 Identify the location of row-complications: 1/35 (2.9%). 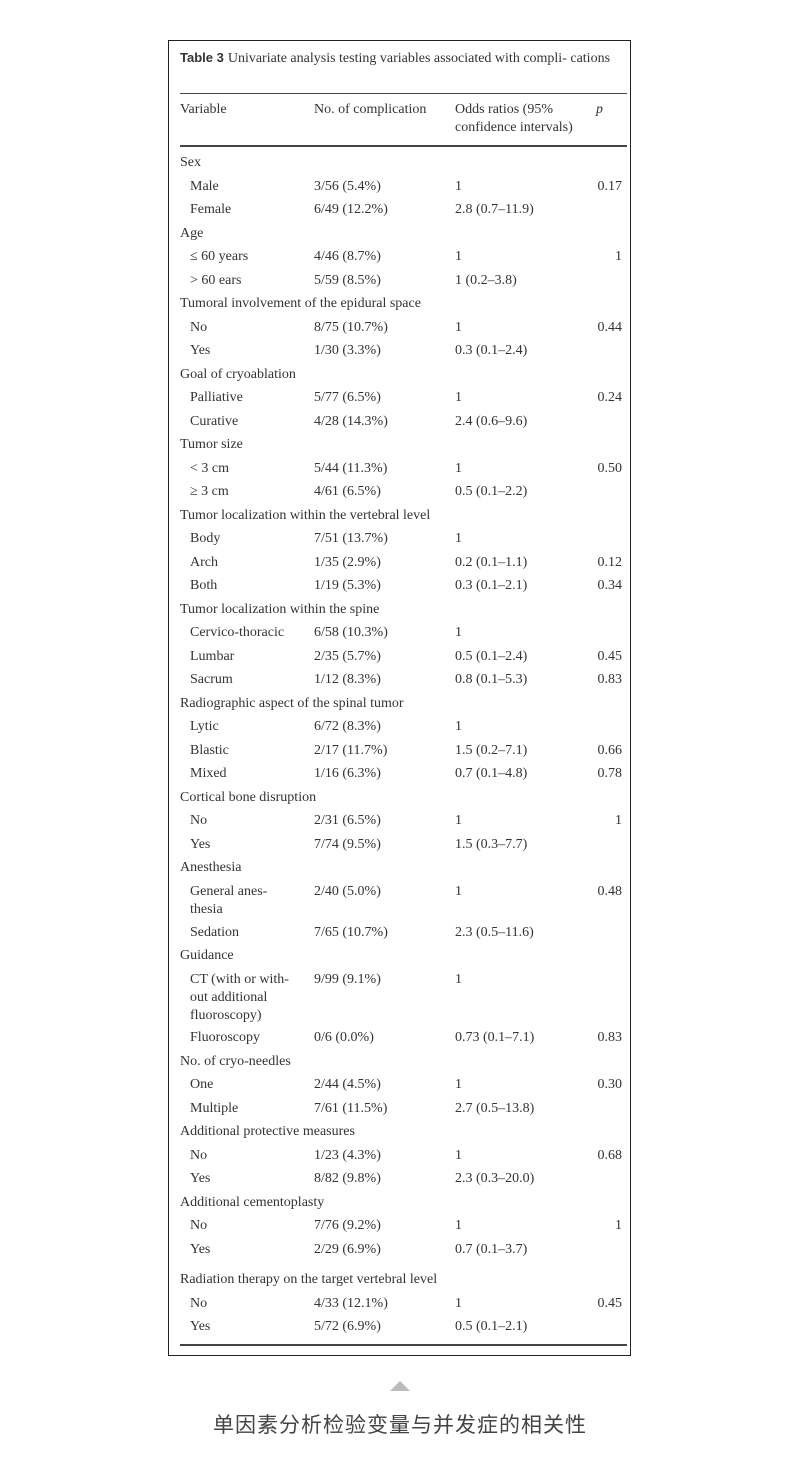
(347, 562).